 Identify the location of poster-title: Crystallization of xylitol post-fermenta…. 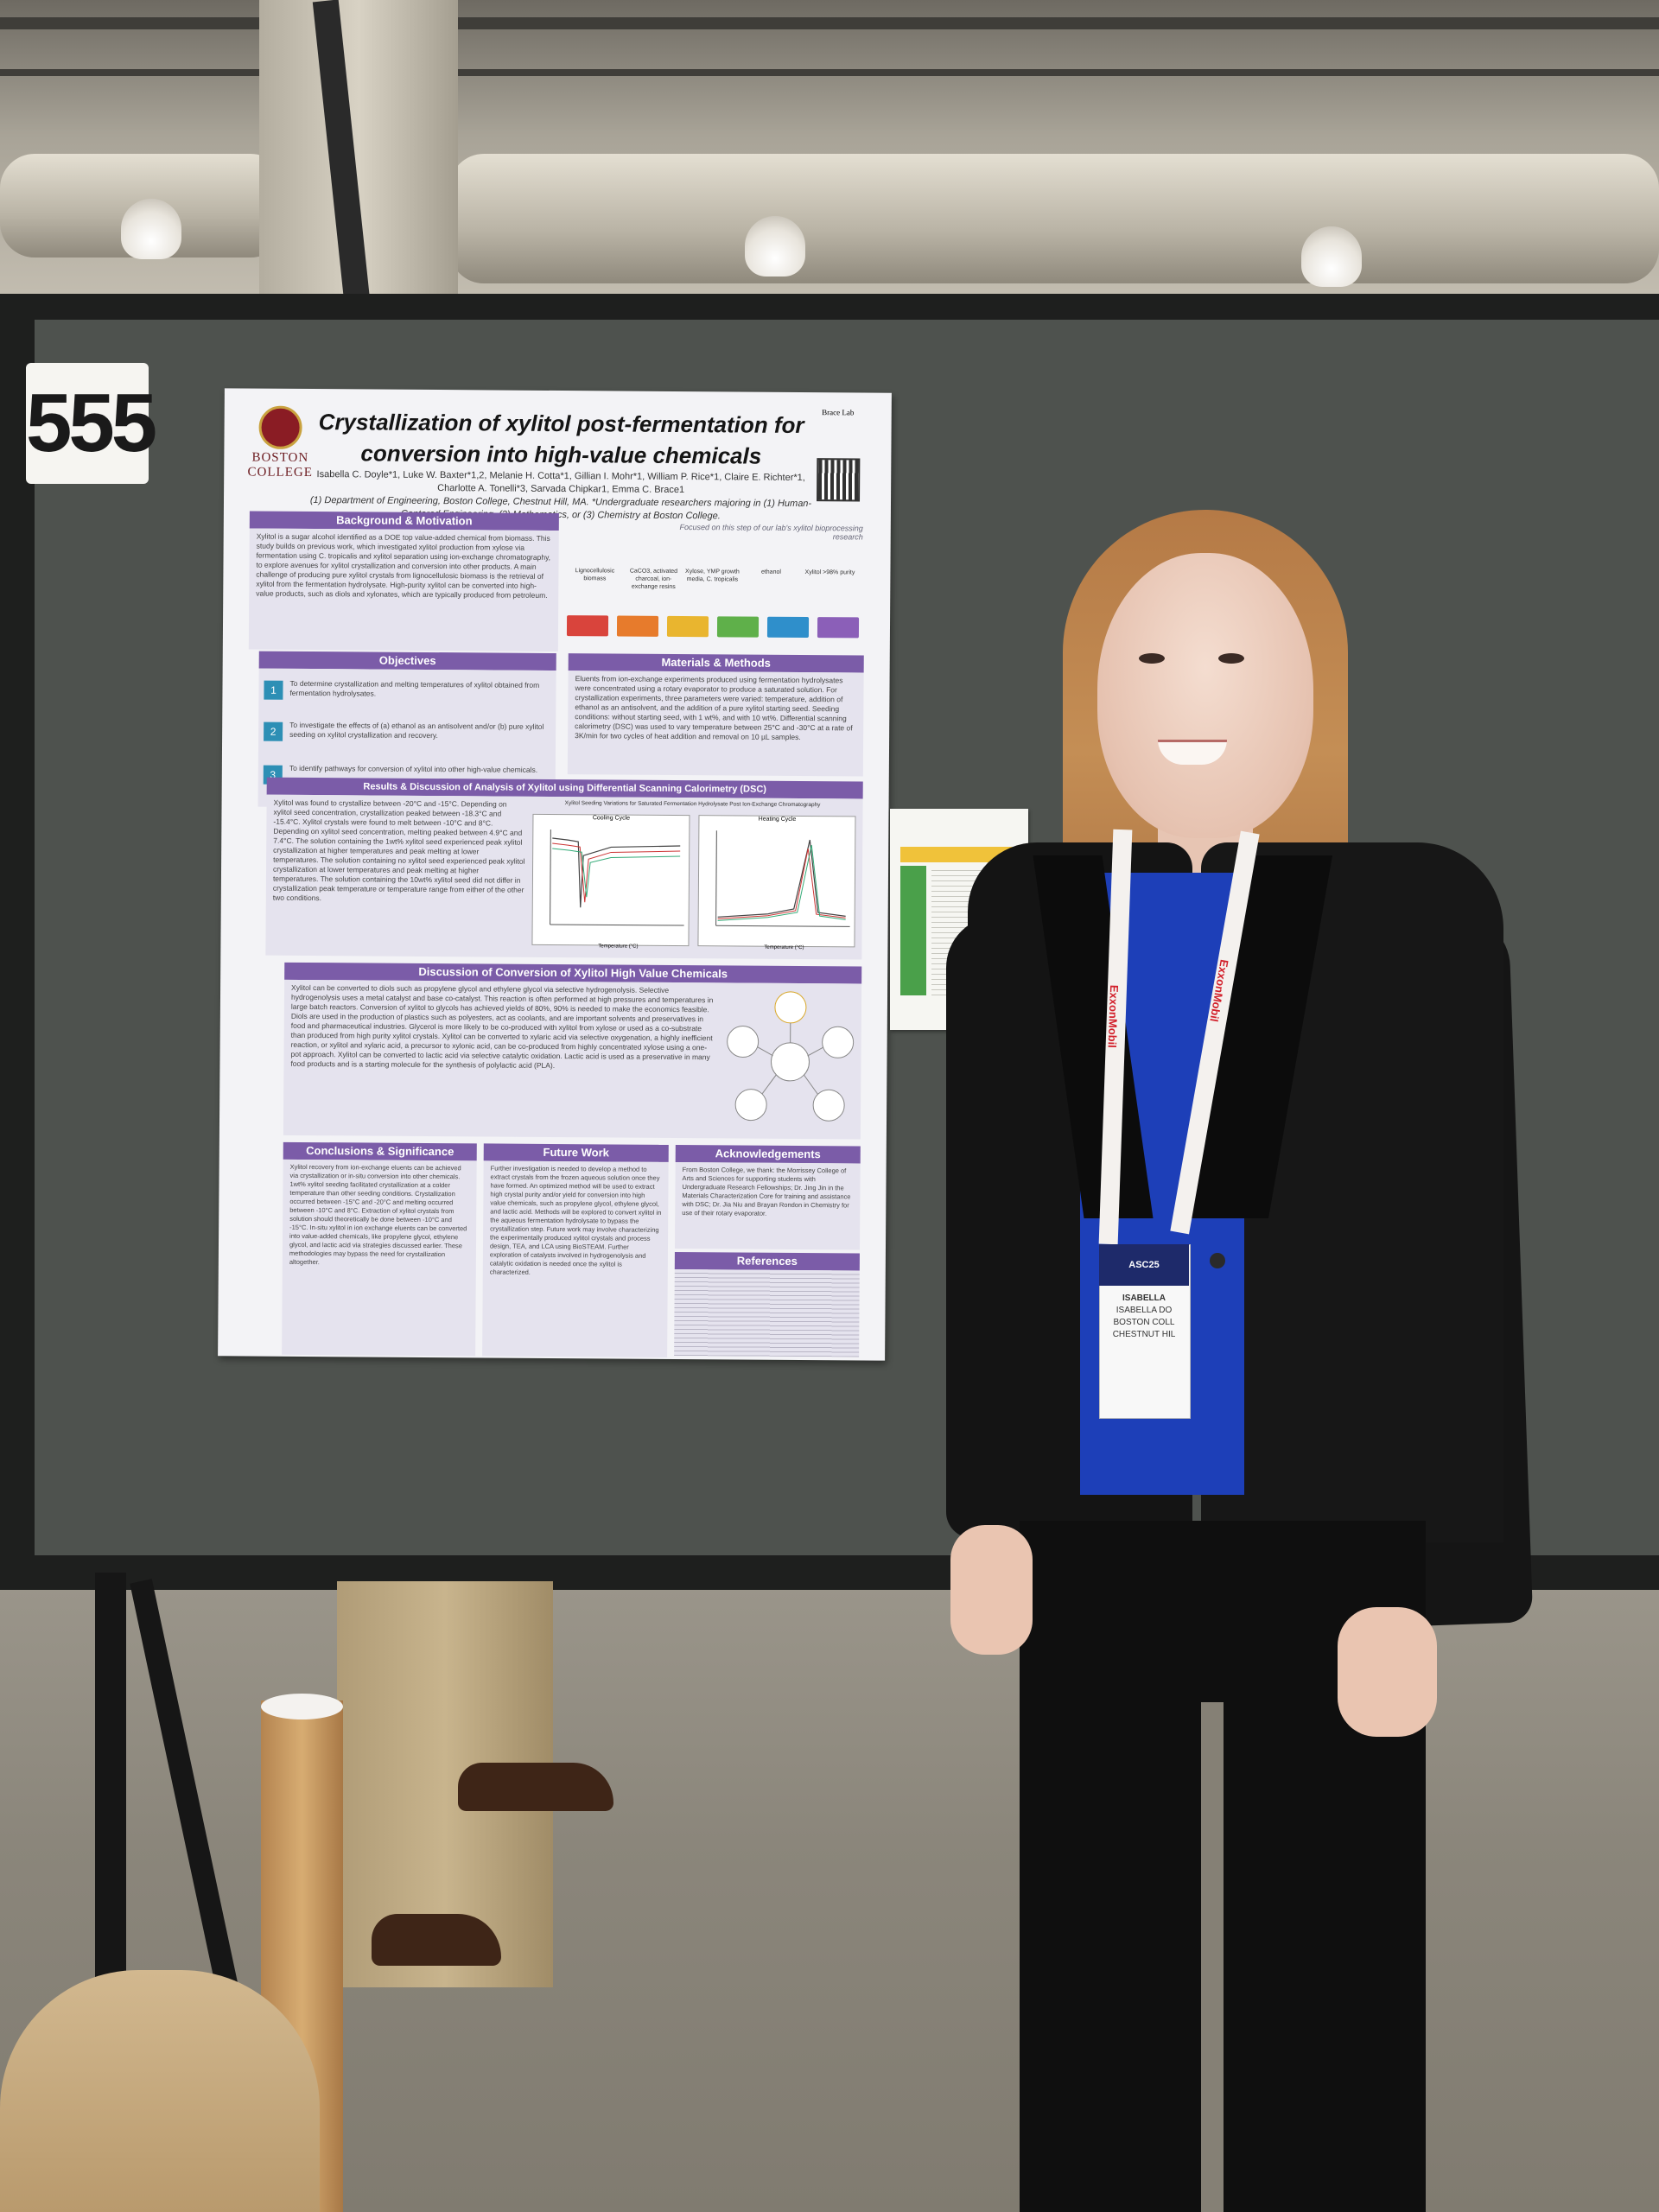
(561, 439).